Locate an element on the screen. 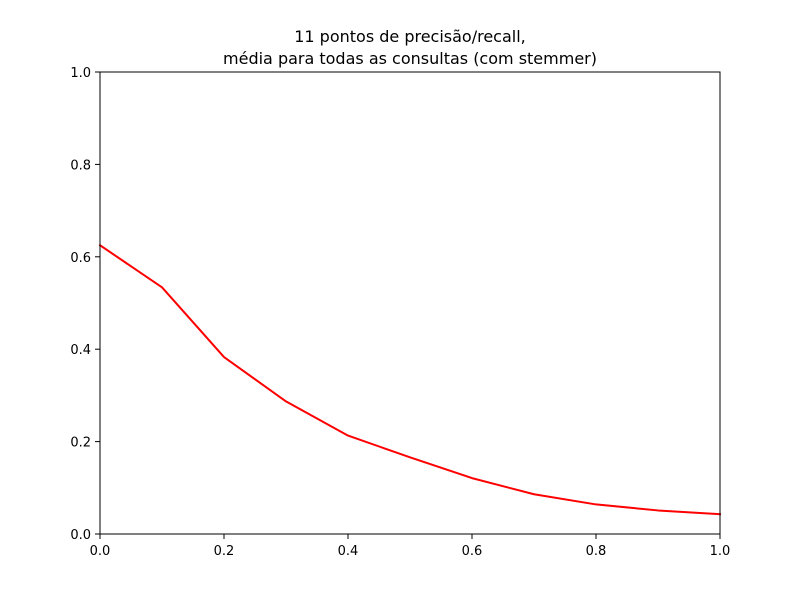  x-tick-label: 0.6 is located at coordinates (472, 551).